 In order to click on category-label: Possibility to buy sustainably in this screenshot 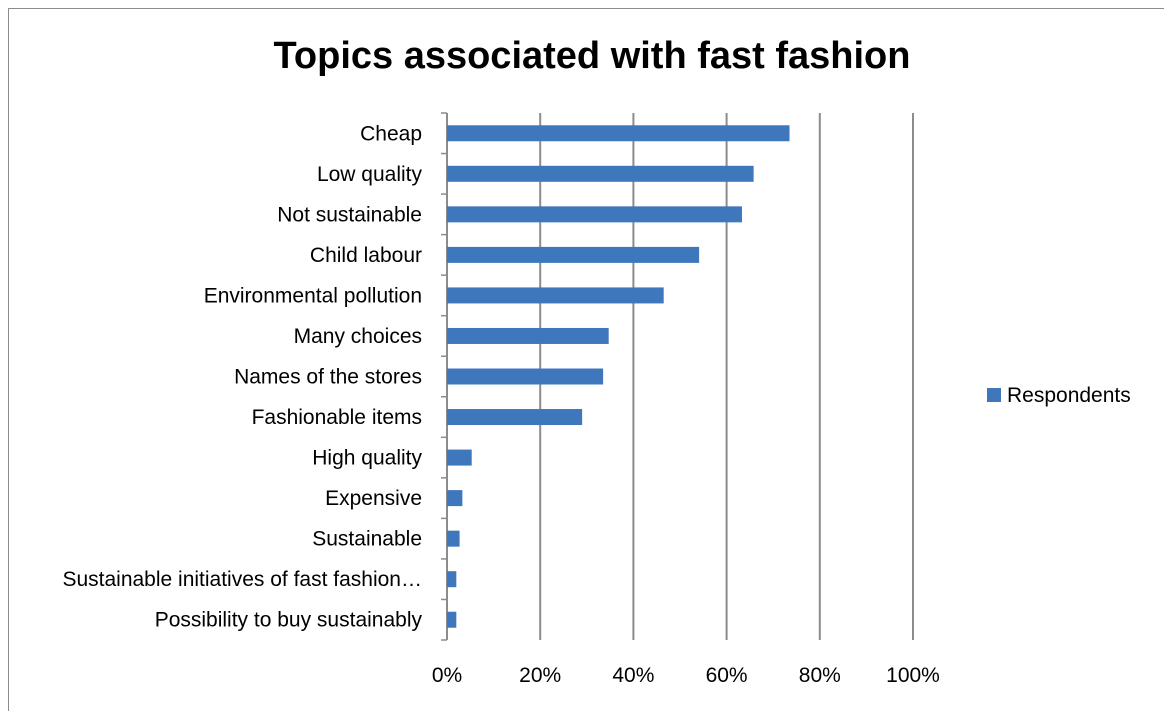, I will do `click(289, 620)`.